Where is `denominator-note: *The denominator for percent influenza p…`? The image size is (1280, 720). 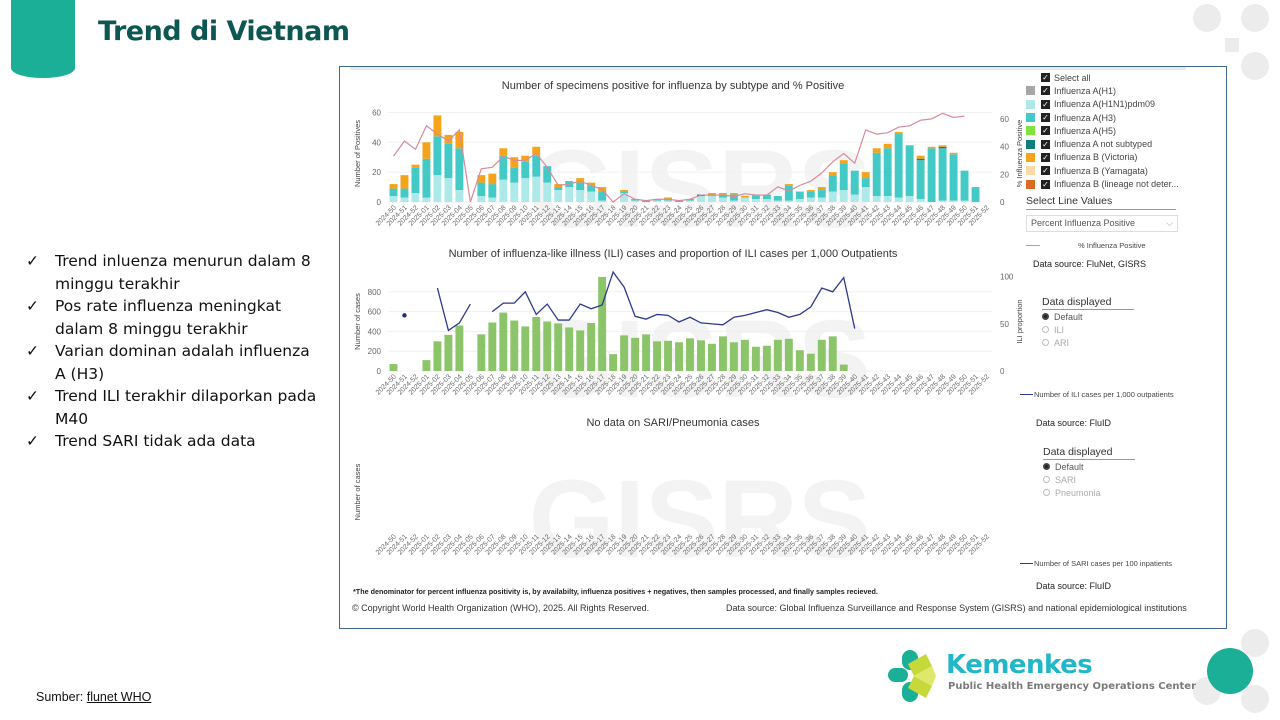
denominator-note: *The denominator for percent influenza p… is located at coordinates (615, 591).